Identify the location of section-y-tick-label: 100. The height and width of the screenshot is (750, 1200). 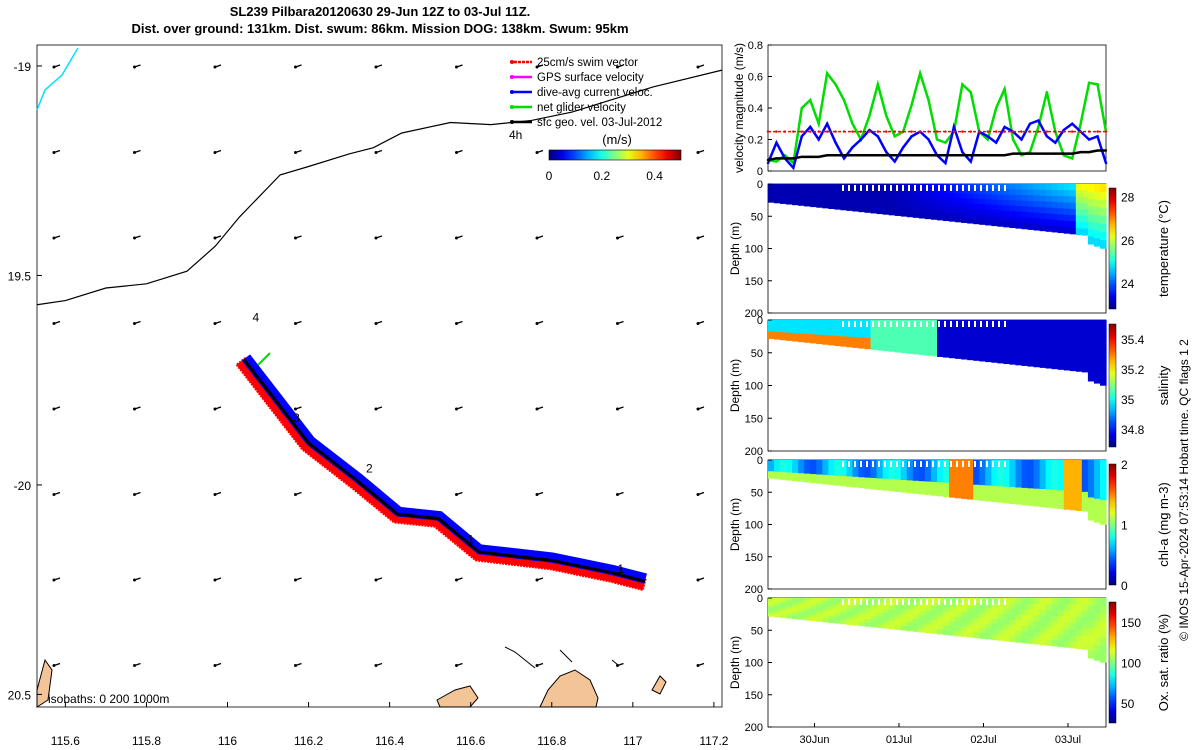
(754, 664).